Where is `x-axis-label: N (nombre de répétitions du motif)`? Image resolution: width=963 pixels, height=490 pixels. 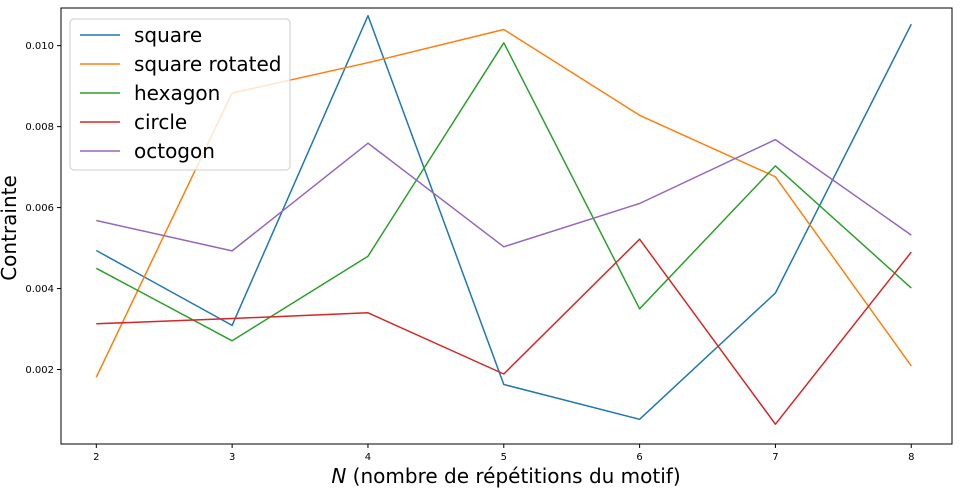 x-axis-label: N (nombre de répétitions du motif) is located at coordinates (505, 476).